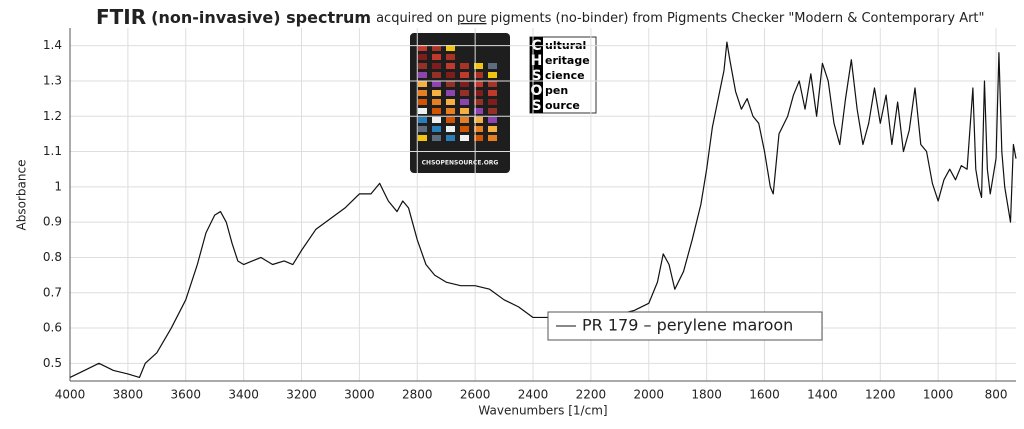 The width and height of the screenshot is (1024, 429). What do you see at coordinates (537, 91) in the screenshot?
I see `logo-letter: O` at bounding box center [537, 91].